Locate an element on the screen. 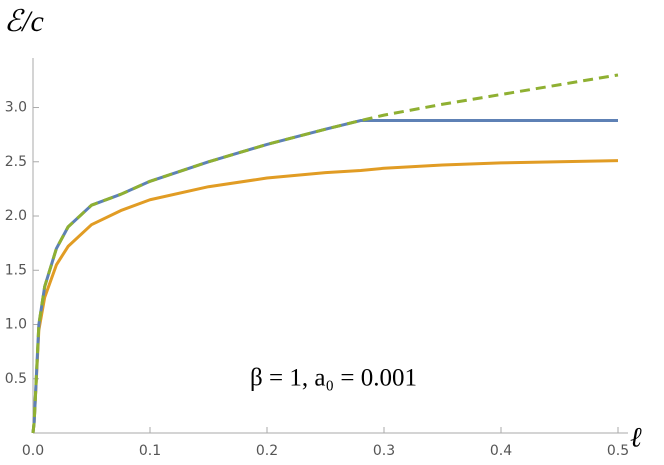 Image resolution: width=664 pixels, height=465 pixels. x-tick-label: 0.4 is located at coordinates (501, 451).